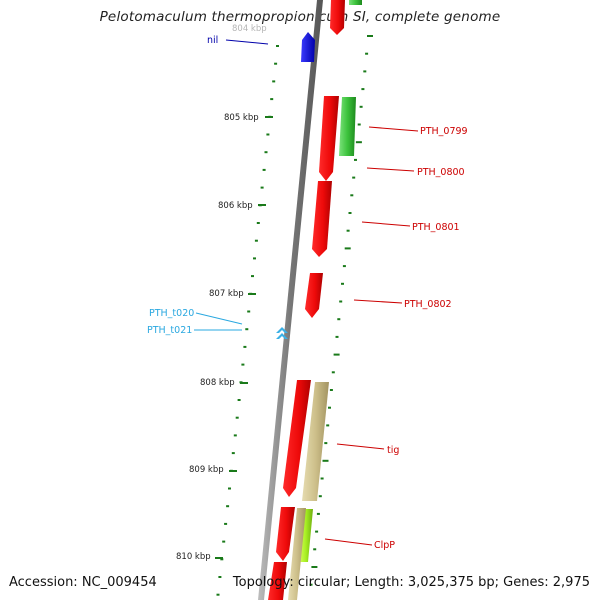 The height and width of the screenshot is (600, 600). I want to click on gene-label-pth-0801: PTH_0801, so click(436, 227).